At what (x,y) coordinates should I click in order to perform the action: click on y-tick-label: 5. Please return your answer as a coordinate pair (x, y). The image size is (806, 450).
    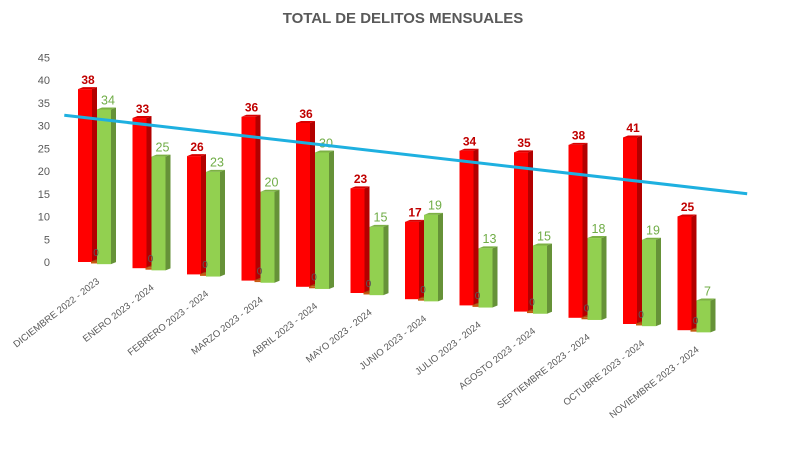
    Looking at the image, I should click on (47, 240).